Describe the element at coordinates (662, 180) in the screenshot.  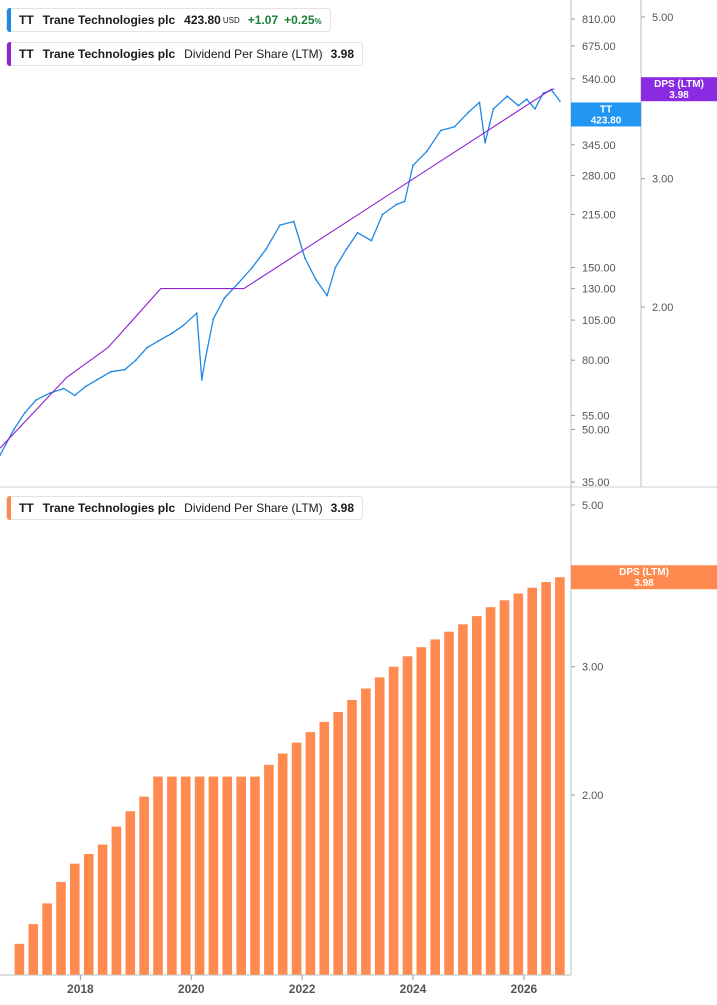
I see `dps-tick-label: 3.00` at that location.